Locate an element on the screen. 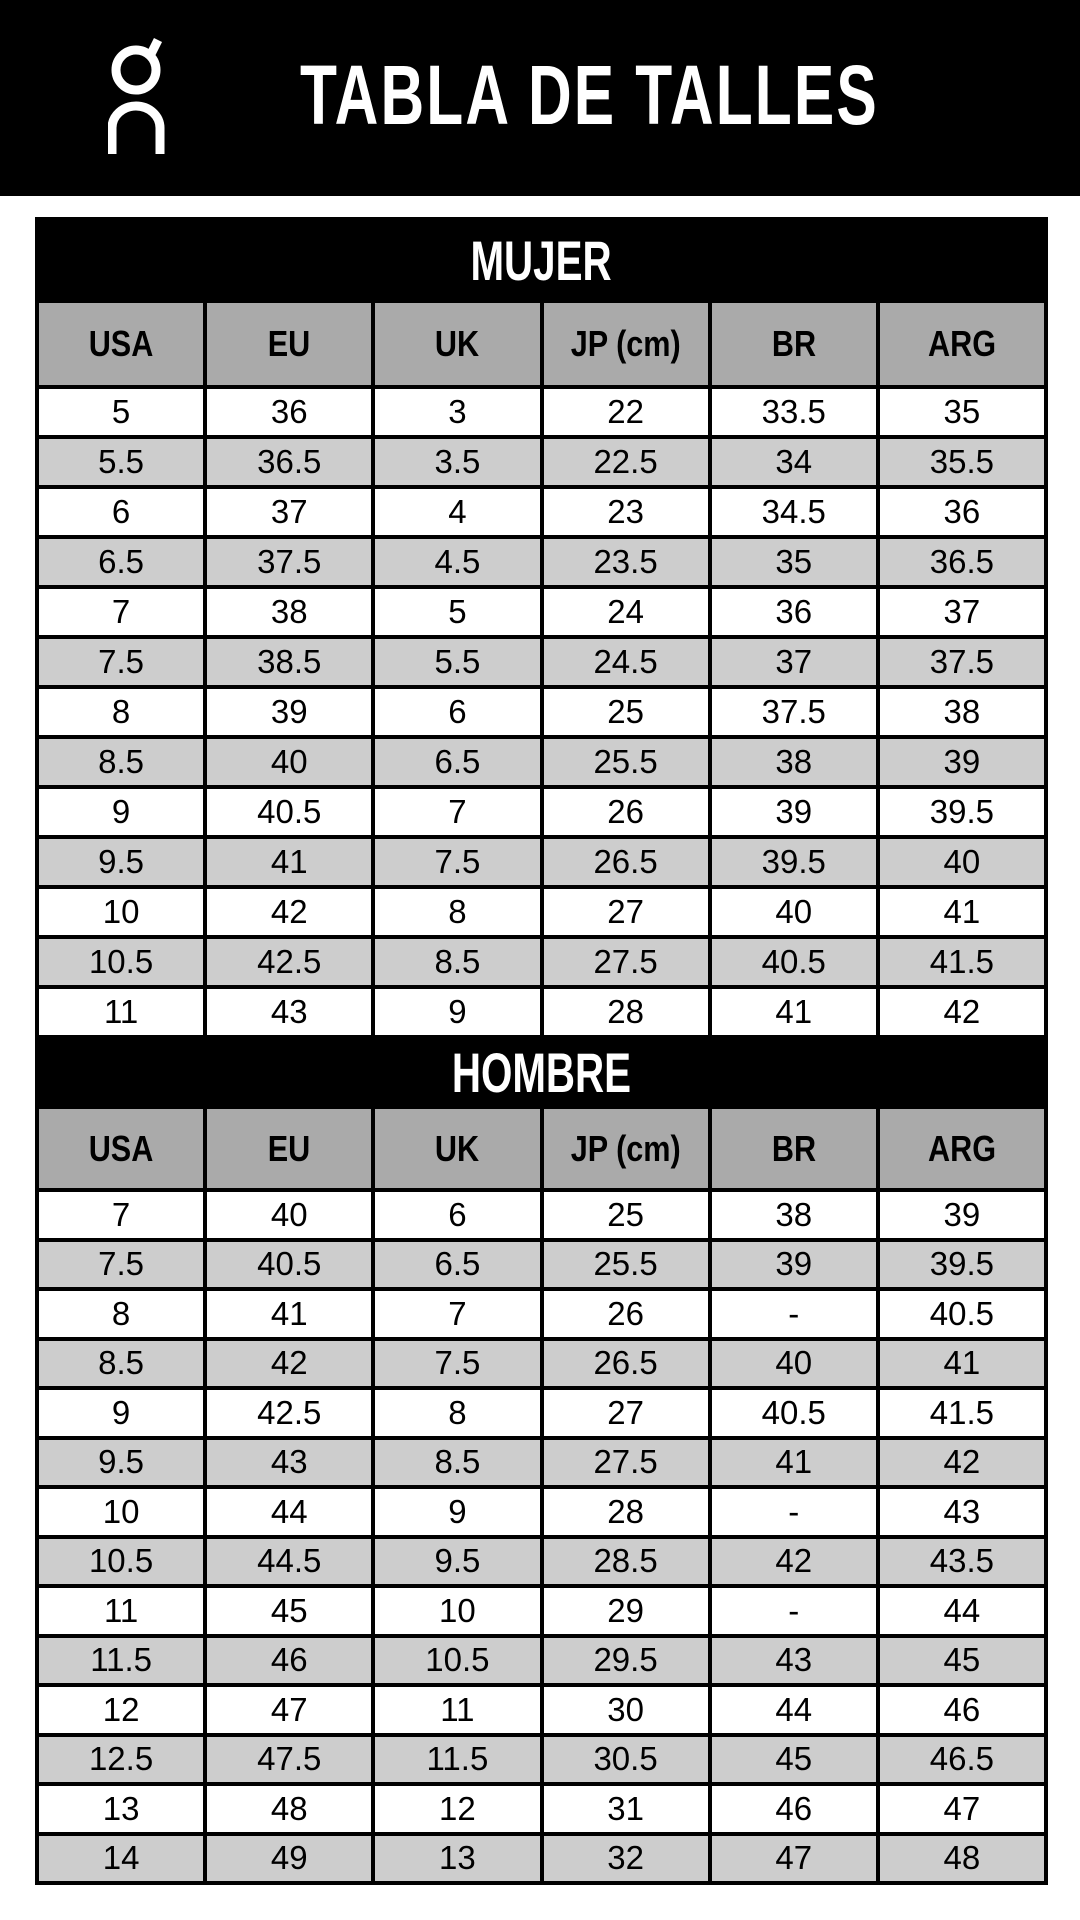 The image size is (1080, 1920). table-cell: 34.5 is located at coordinates (793, 512).